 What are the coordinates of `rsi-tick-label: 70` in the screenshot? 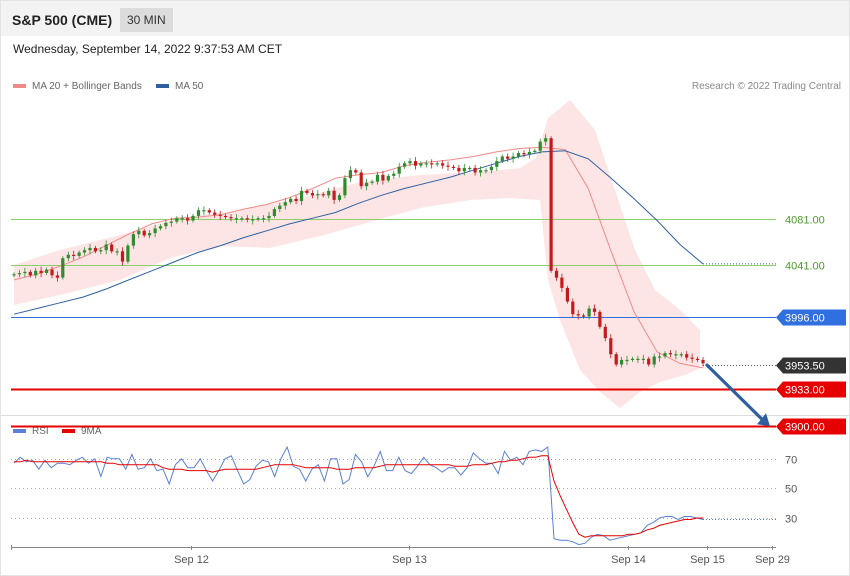 It's located at (791, 461).